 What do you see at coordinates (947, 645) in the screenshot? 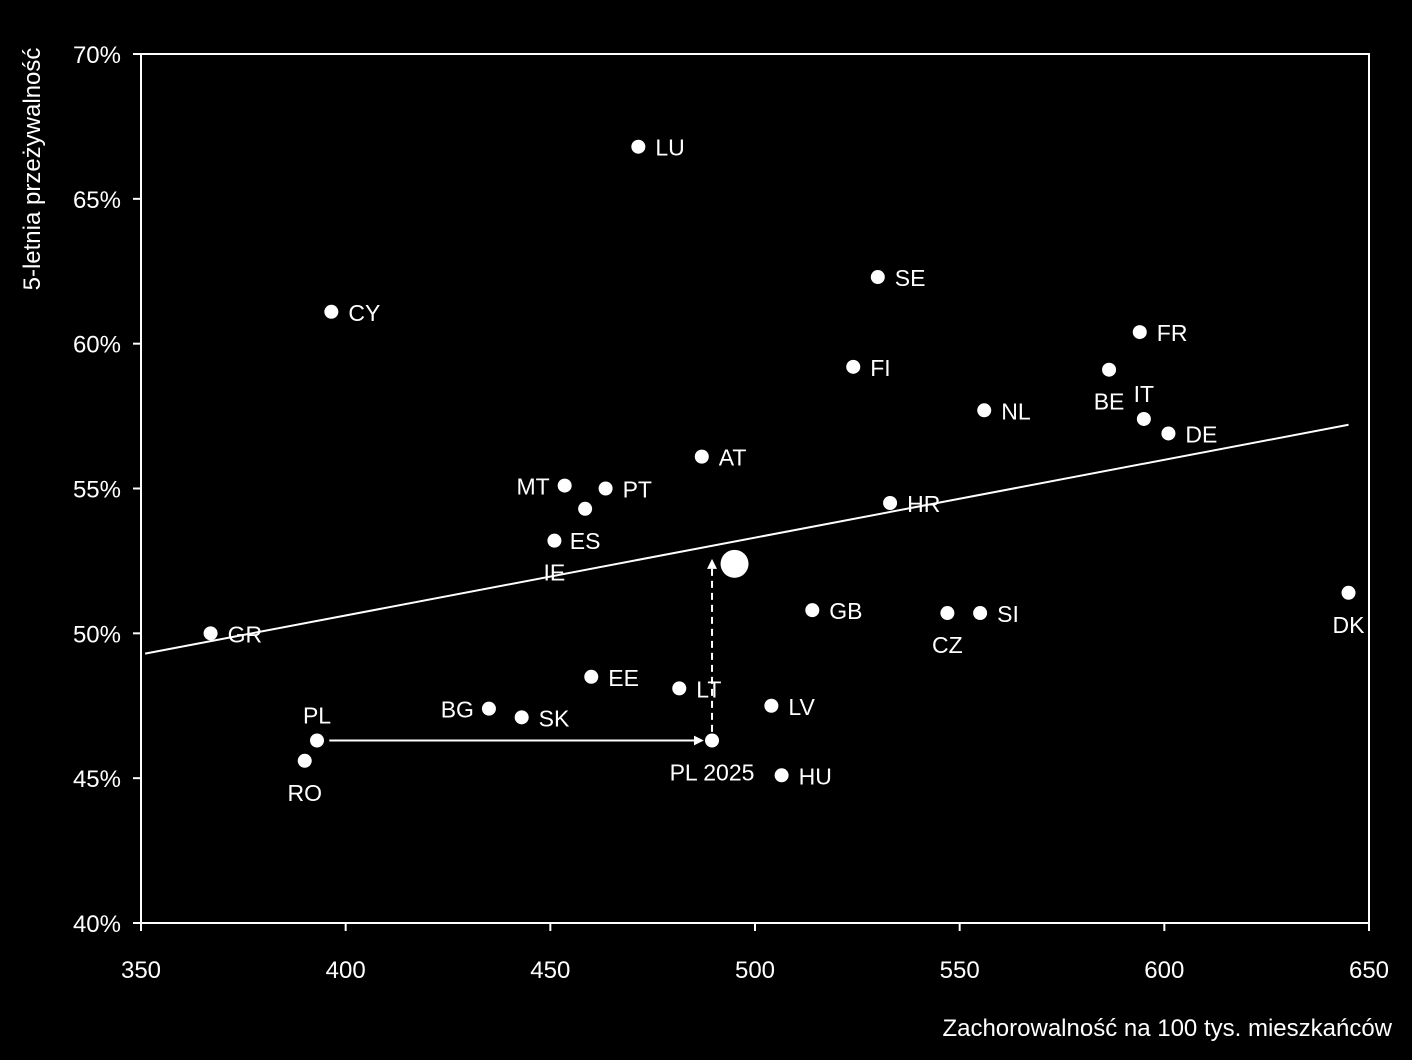
I see `point-label: CZ` at bounding box center [947, 645].